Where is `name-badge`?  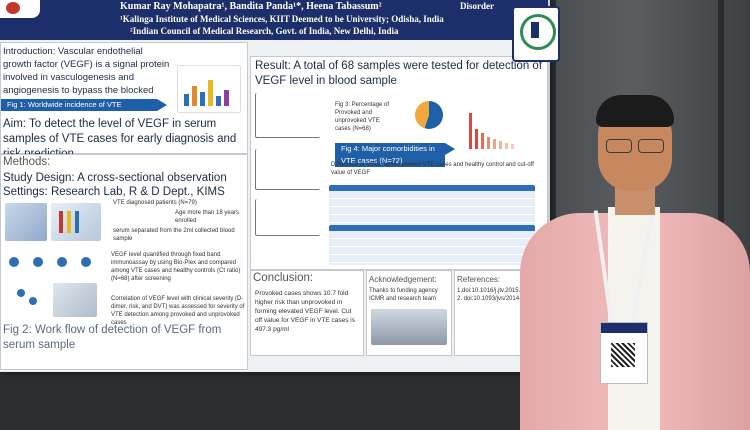
name-badge is located at coordinates (624, 353).